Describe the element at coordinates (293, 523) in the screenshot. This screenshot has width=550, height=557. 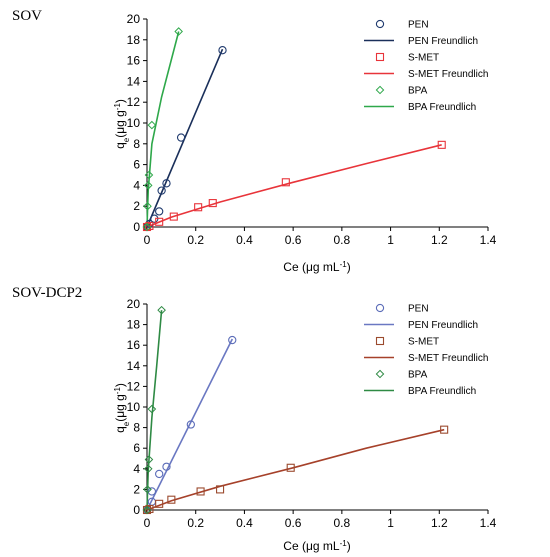
I see `x-tick-label: 0.6` at that location.